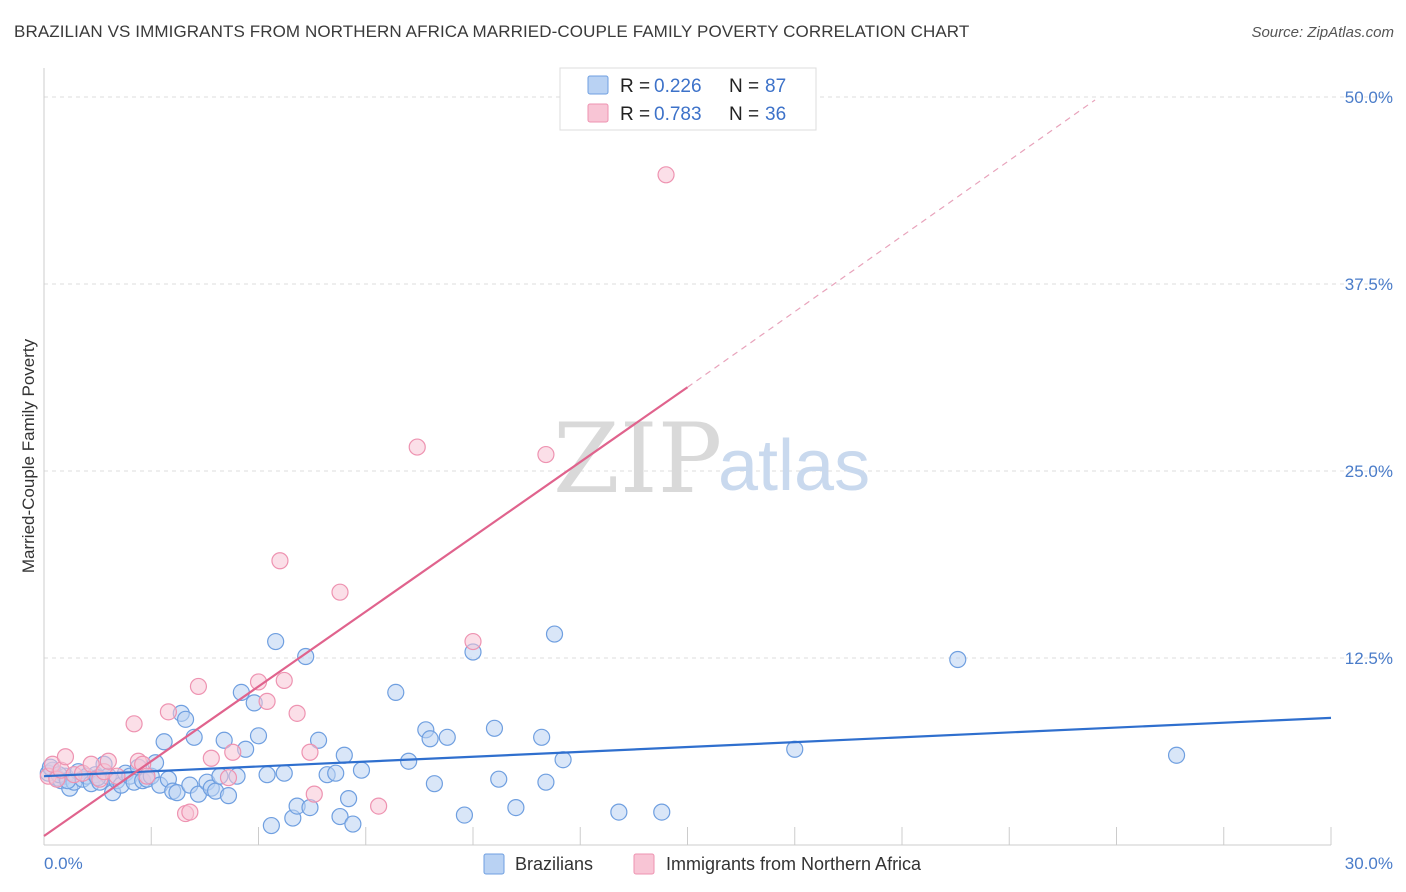 Image resolution: width=1406 pixels, height=892 pixels. I want to click on y-tick-label: 12.5%, so click(1369, 658).